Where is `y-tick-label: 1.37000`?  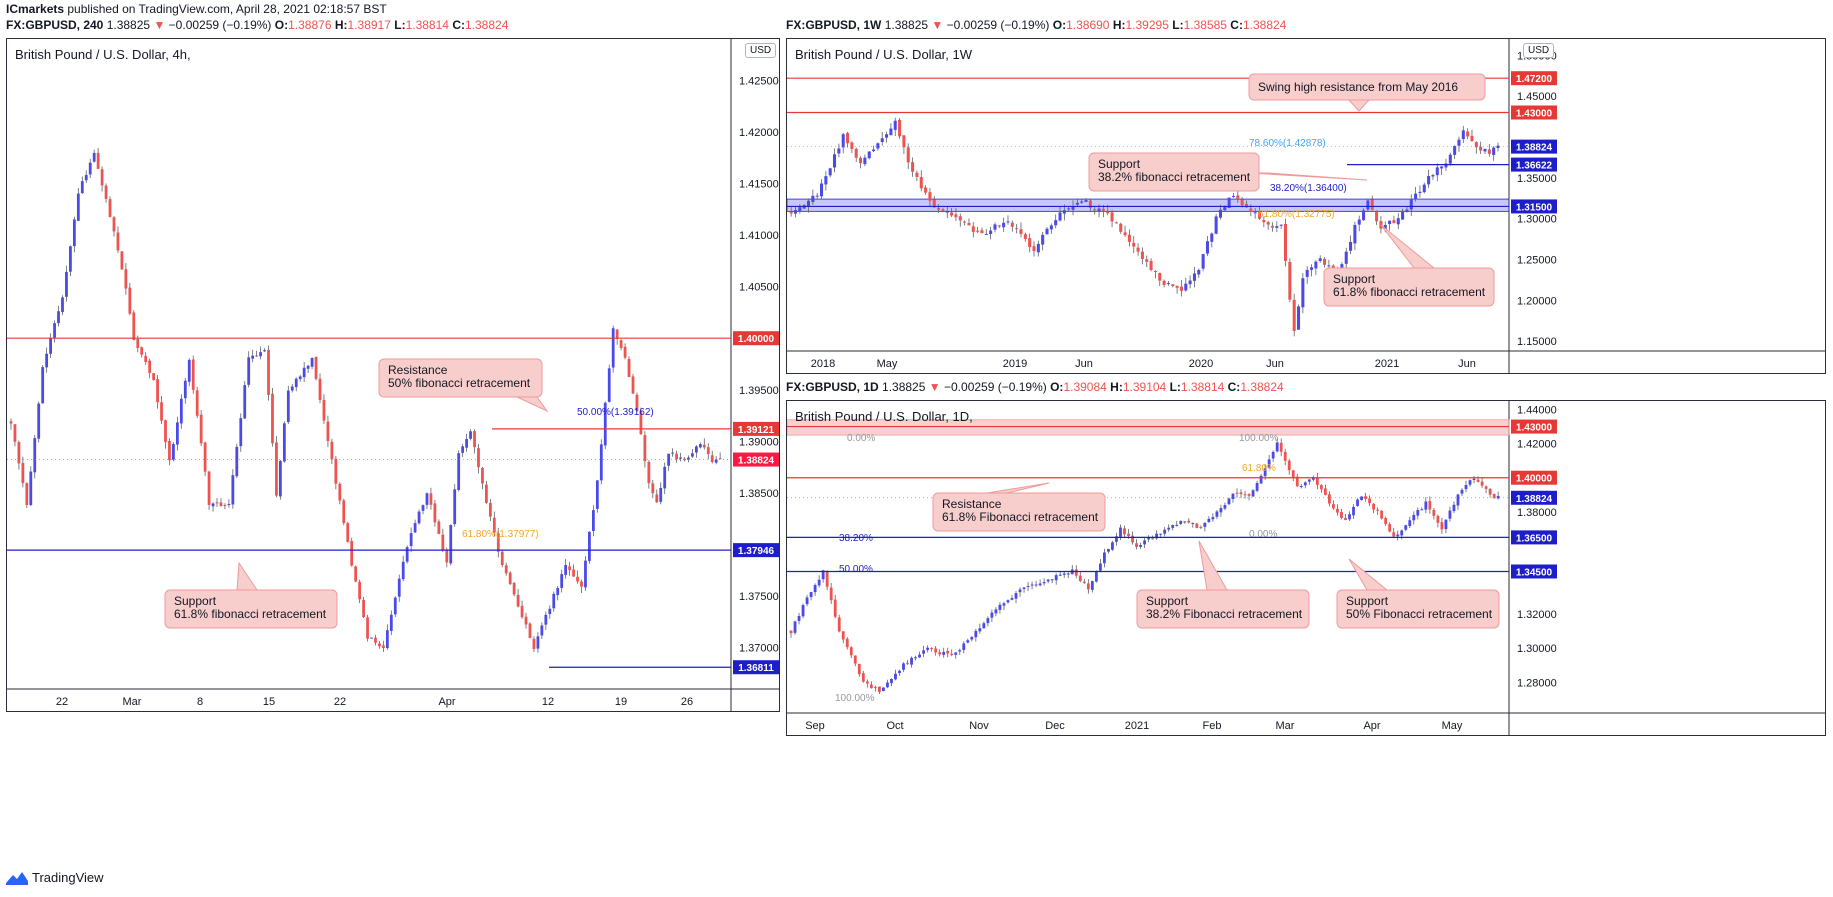 y-tick-label: 1.37000 is located at coordinates (759, 649).